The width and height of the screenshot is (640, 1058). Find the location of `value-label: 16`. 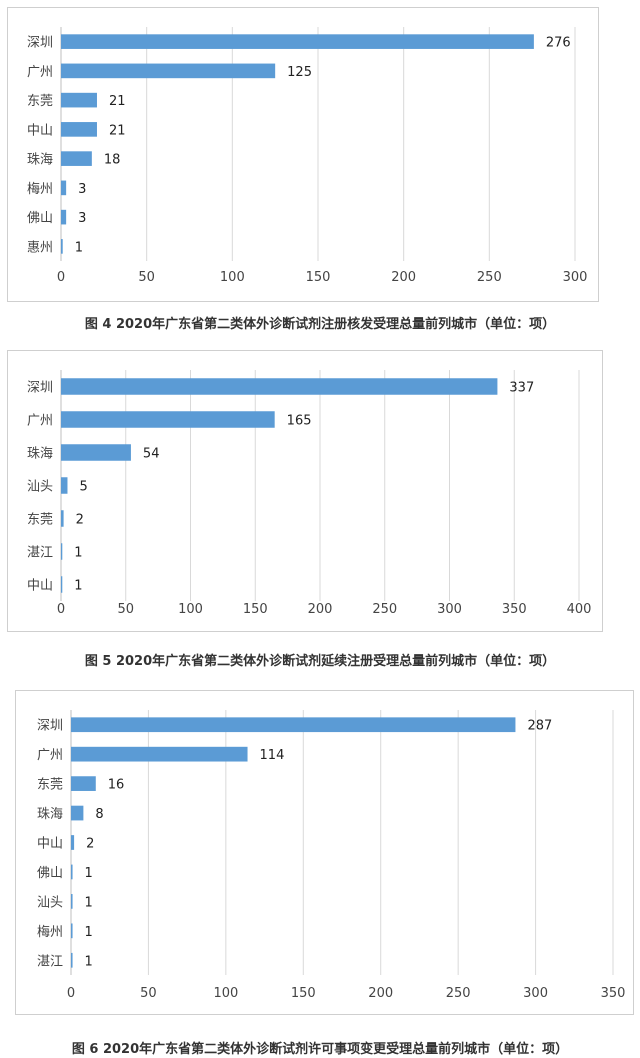

value-label: 16 is located at coordinates (116, 785).